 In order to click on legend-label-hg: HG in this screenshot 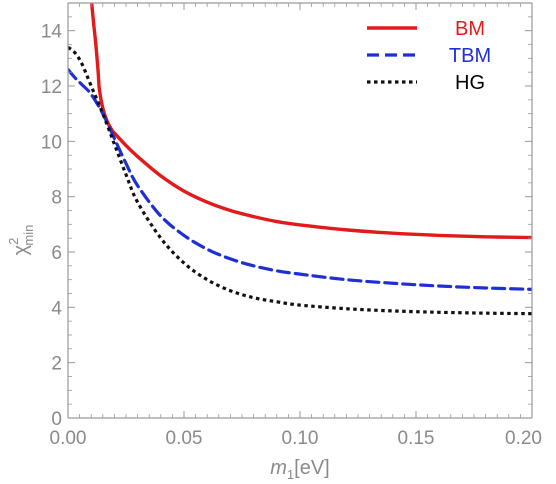, I will do `click(470, 83)`.